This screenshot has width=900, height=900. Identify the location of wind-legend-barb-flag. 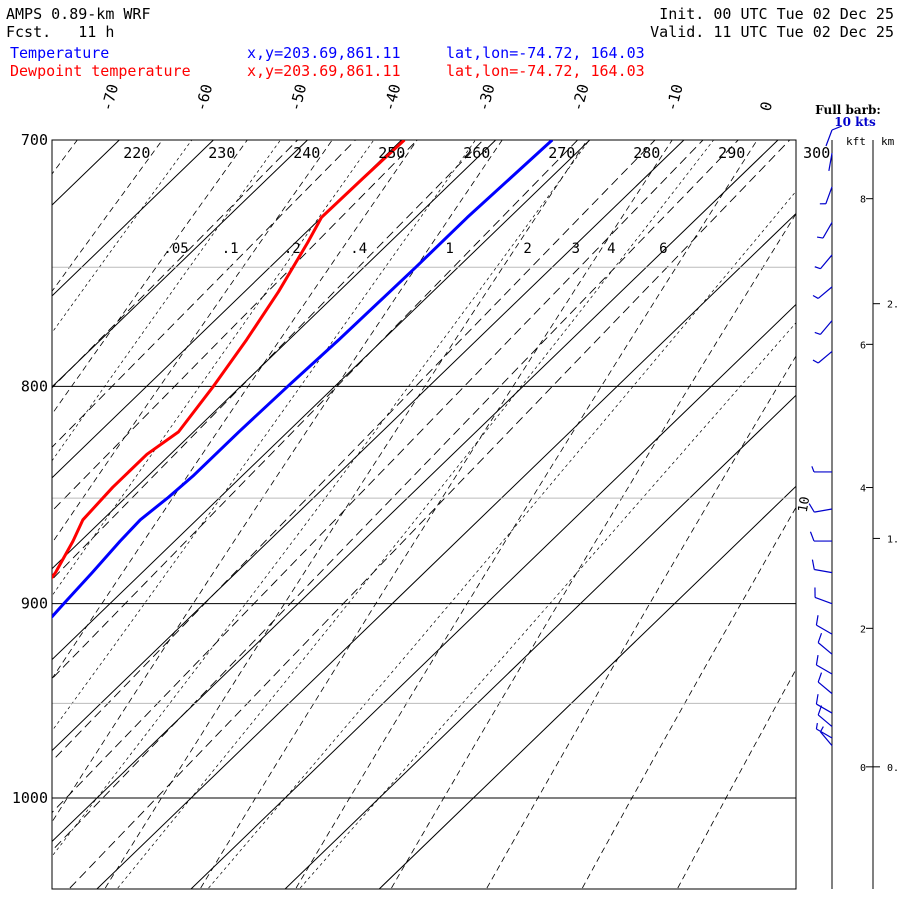
(837, 128).